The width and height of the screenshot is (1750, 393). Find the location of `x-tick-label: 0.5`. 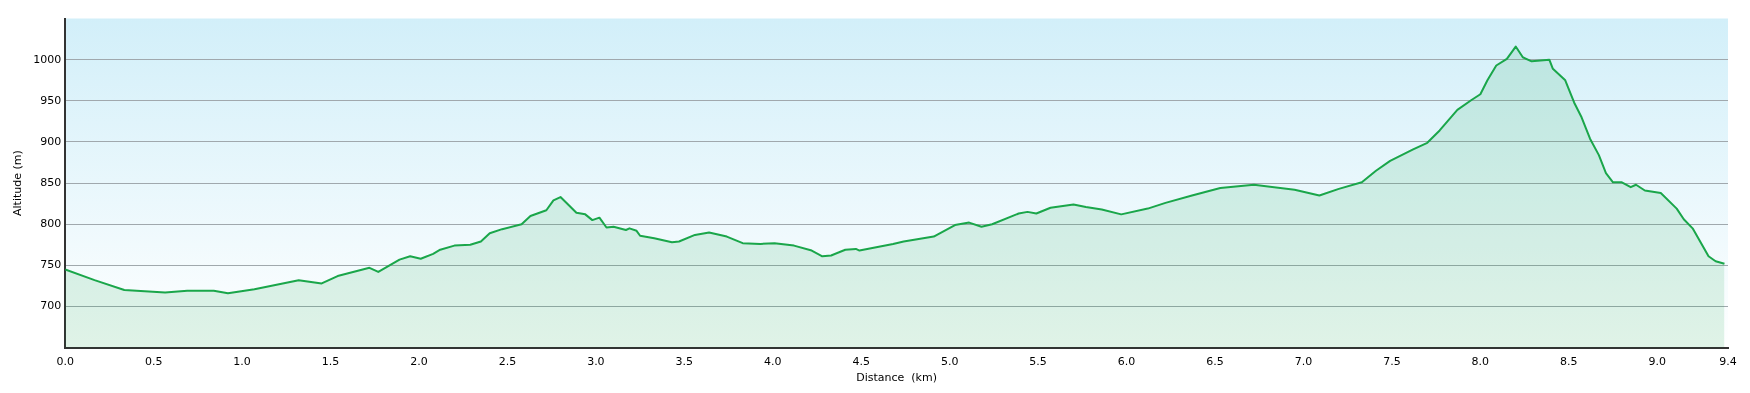

x-tick-label: 0.5 is located at coordinates (153, 362).